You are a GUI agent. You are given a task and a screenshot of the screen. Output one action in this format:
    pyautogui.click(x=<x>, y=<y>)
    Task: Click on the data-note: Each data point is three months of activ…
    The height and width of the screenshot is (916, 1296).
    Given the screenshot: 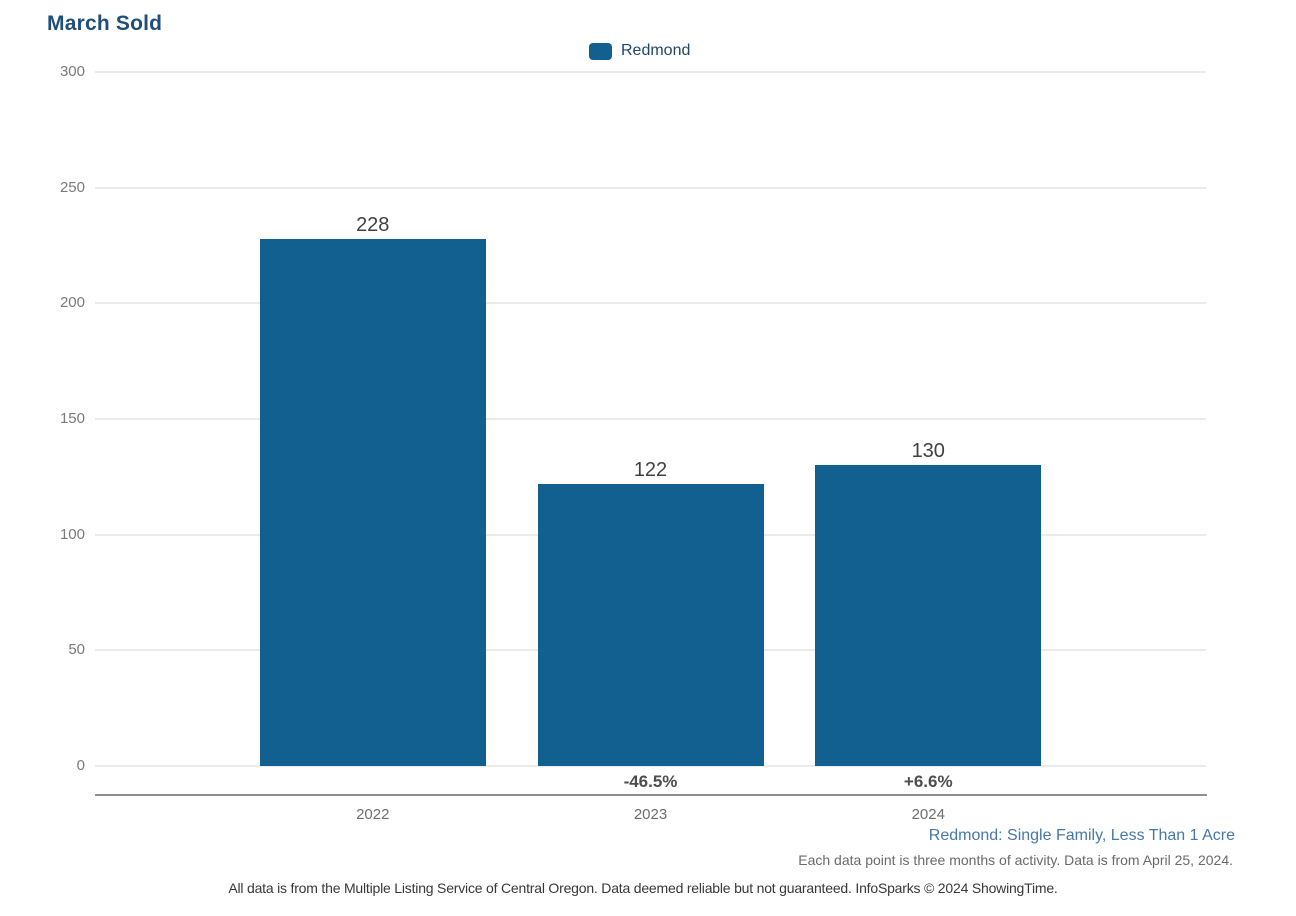 What is the action you would take?
    pyautogui.click(x=1015, y=860)
    